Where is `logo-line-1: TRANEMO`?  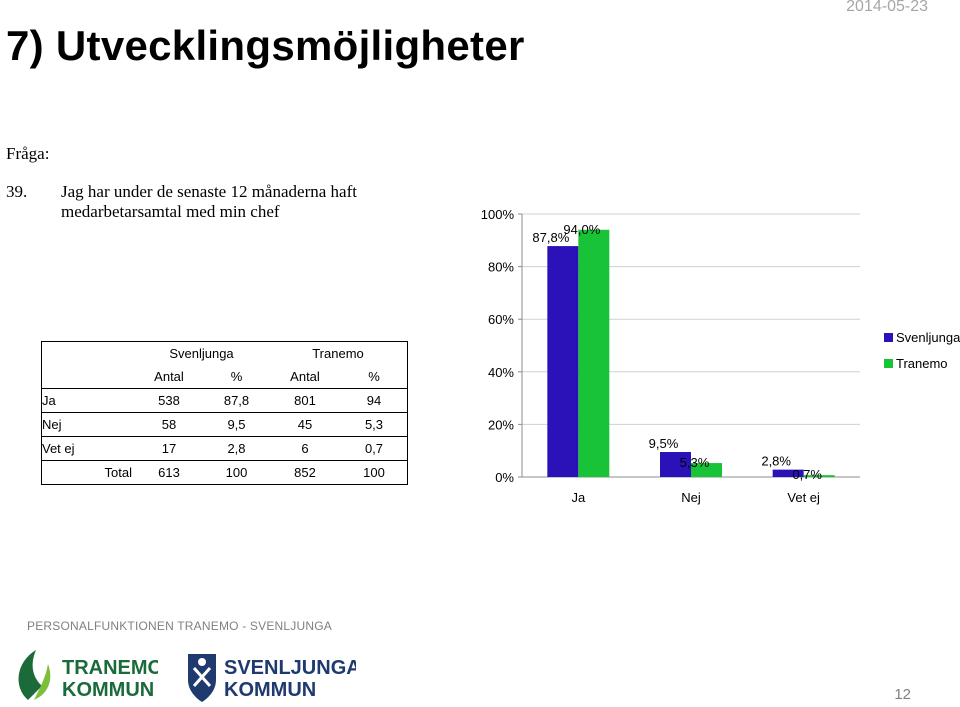
logo-line-1: TRANEMO is located at coordinates (110, 668).